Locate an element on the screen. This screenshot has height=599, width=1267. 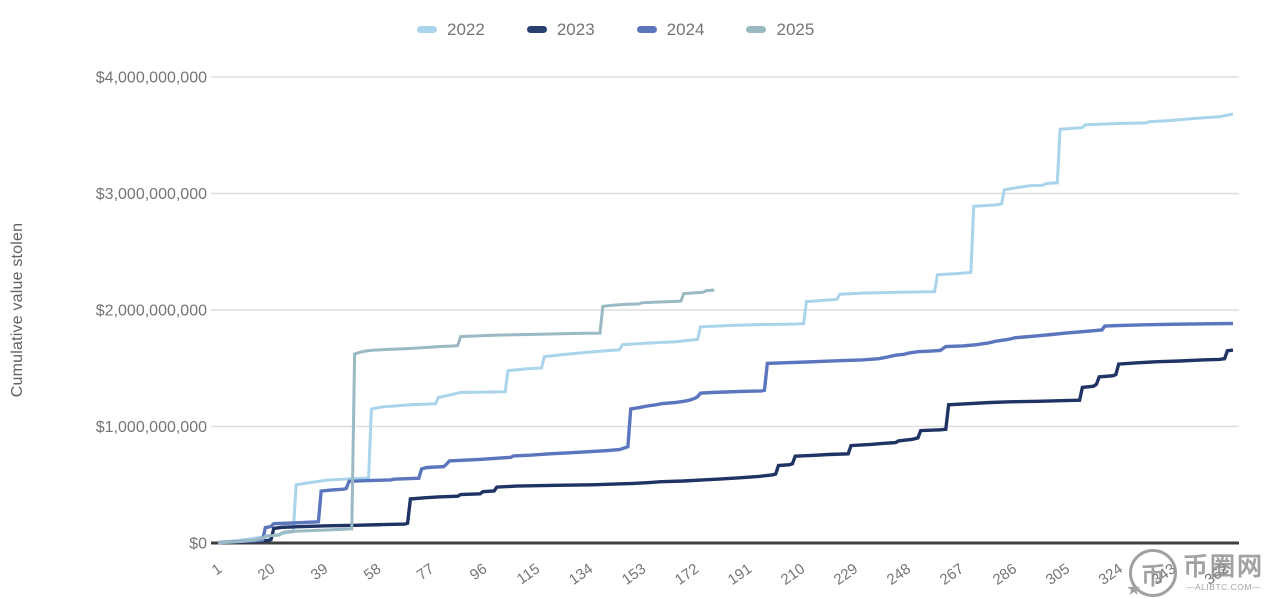
watermark-logo-icon: ★ 币 is located at coordinates (1151, 573).